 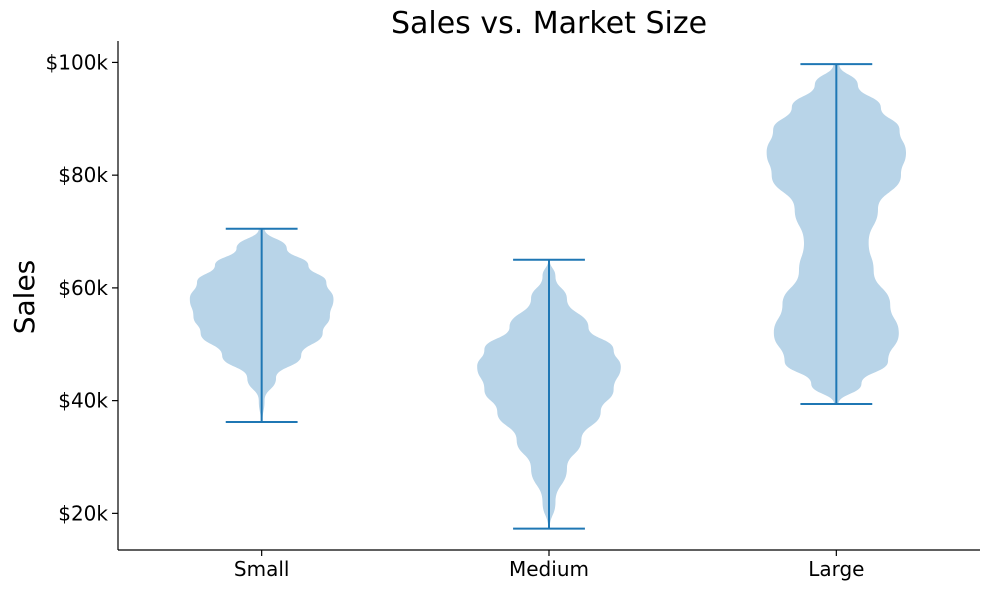 What do you see at coordinates (83, 401) in the screenshot?
I see `y-tick-label: $40k` at bounding box center [83, 401].